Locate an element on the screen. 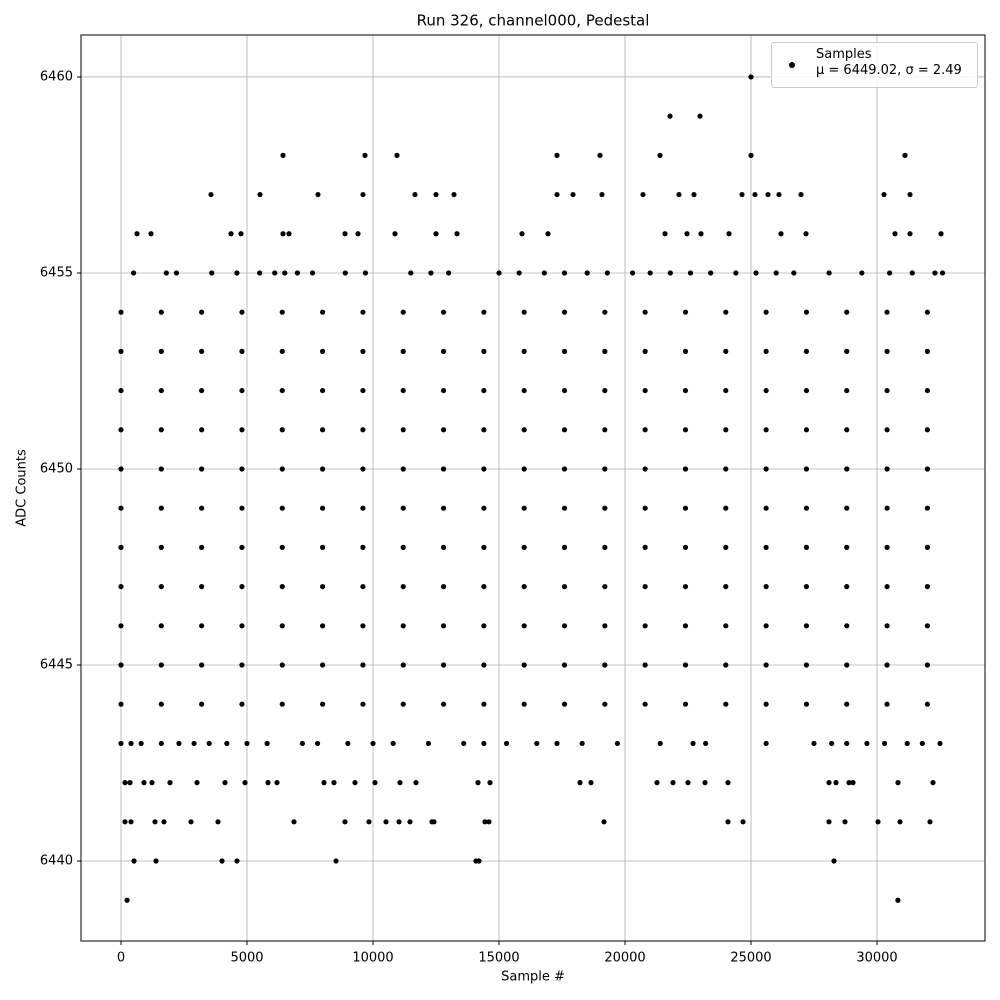 Image resolution: width=1000 pixels, height=1000 pixels. y-axis-label: ADC Counts is located at coordinates (22, 488).